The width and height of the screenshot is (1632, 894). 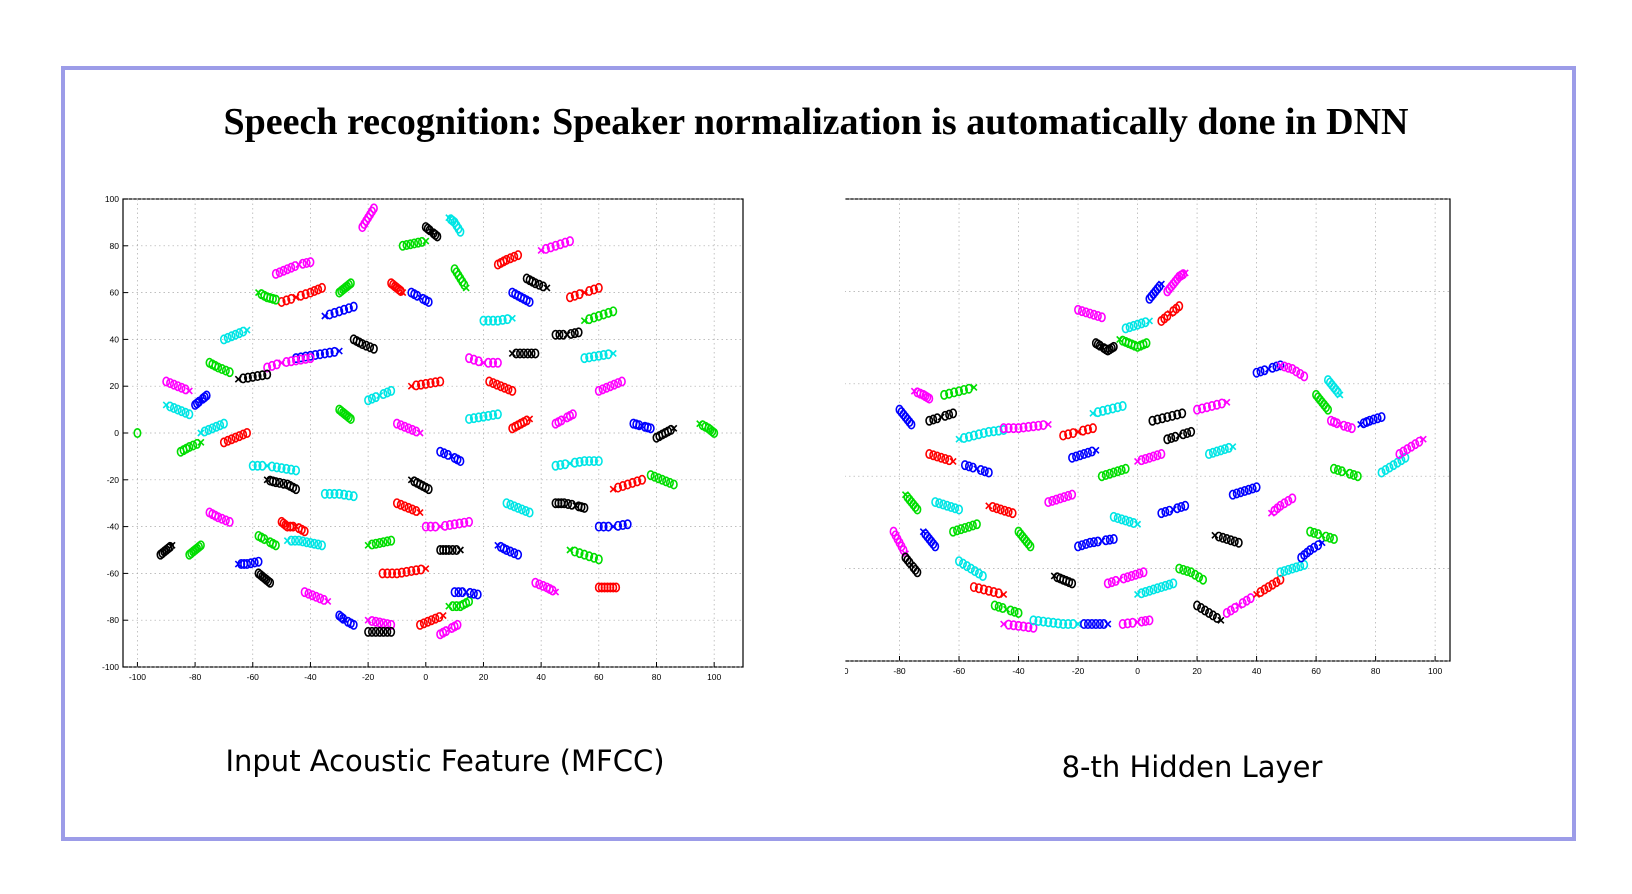 What do you see at coordinates (253, 677) in the screenshot?
I see `x-tick-label: -60` at bounding box center [253, 677].